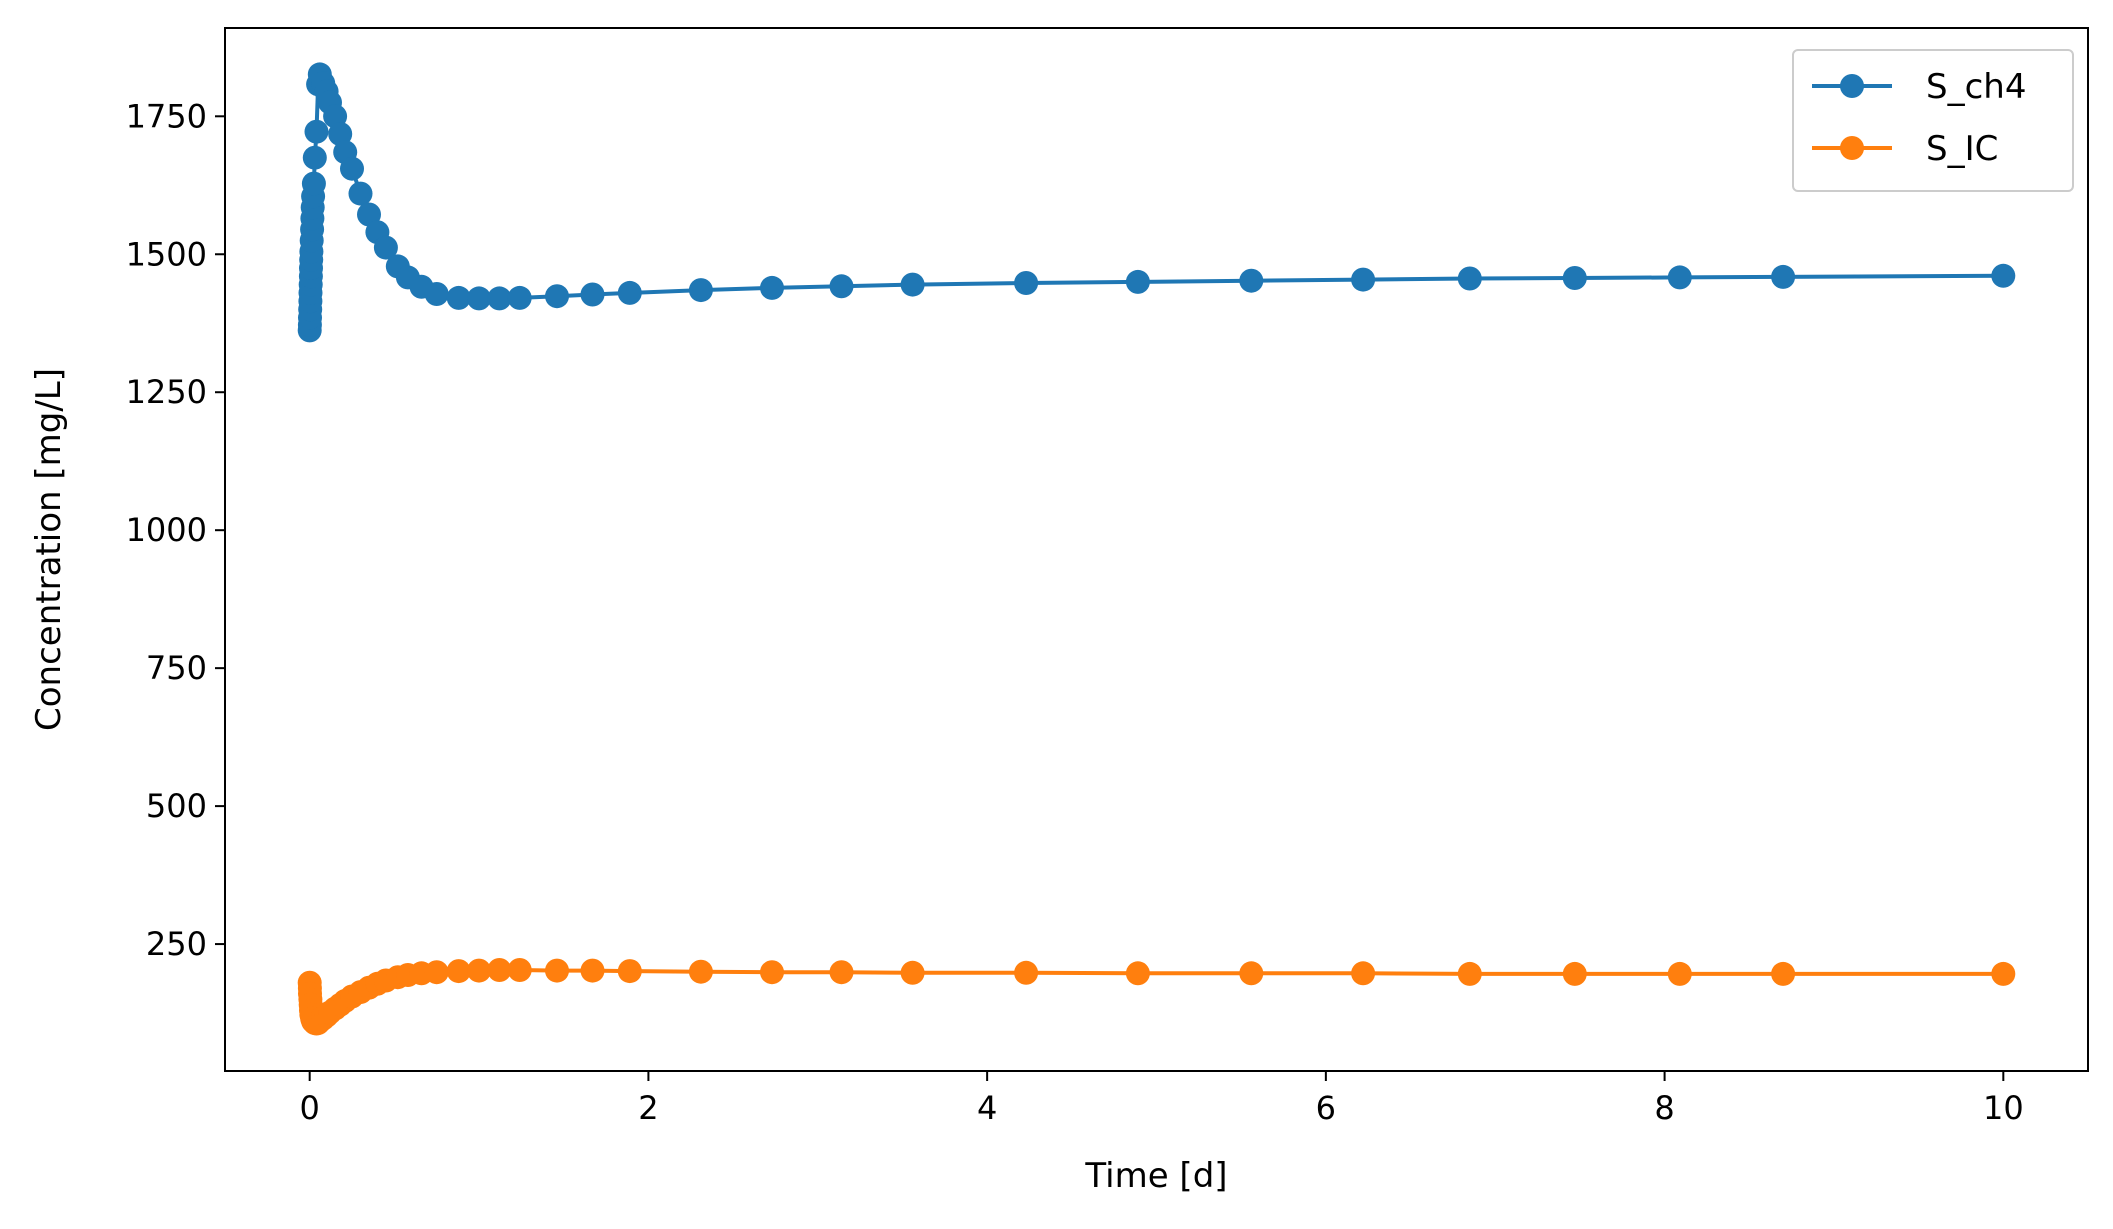 This screenshot has height=1229, width=2113. Describe the element at coordinates (166, 392) in the screenshot. I see `y-tick-label: 1250` at that location.